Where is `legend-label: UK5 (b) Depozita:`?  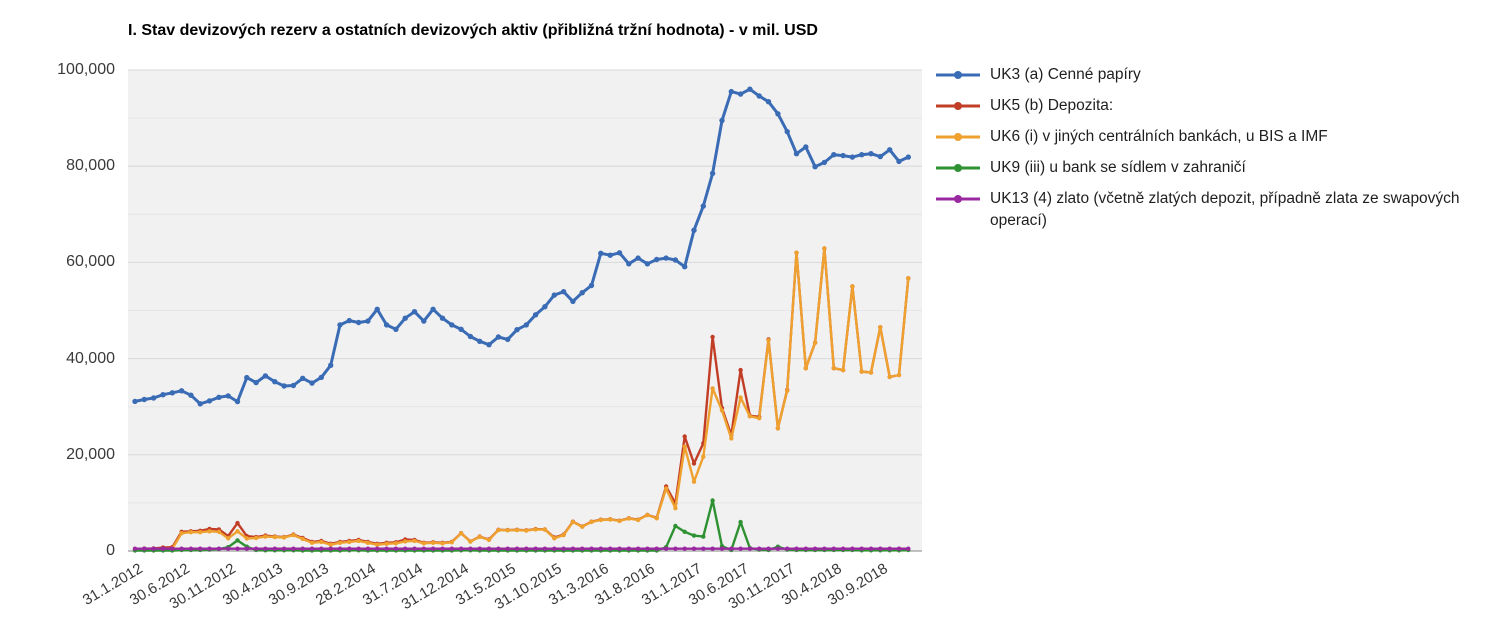
legend-label: UK5 (b) Depozita: is located at coordinates (1052, 105).